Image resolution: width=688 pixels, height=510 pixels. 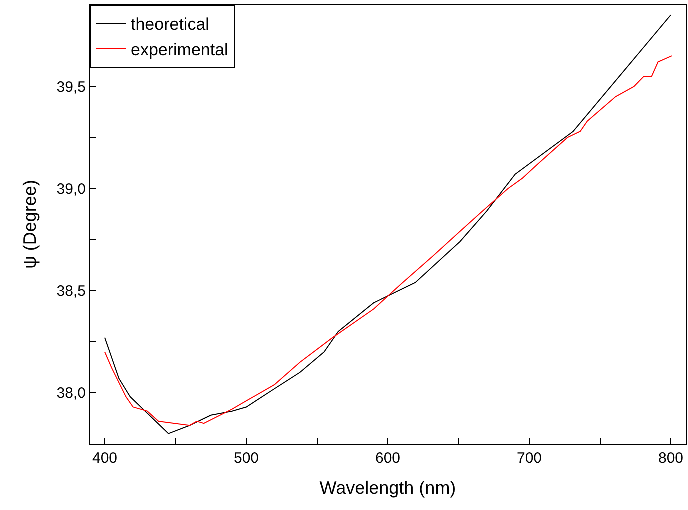 What do you see at coordinates (388, 458) in the screenshot?
I see `x-tick-label: 600` at bounding box center [388, 458].